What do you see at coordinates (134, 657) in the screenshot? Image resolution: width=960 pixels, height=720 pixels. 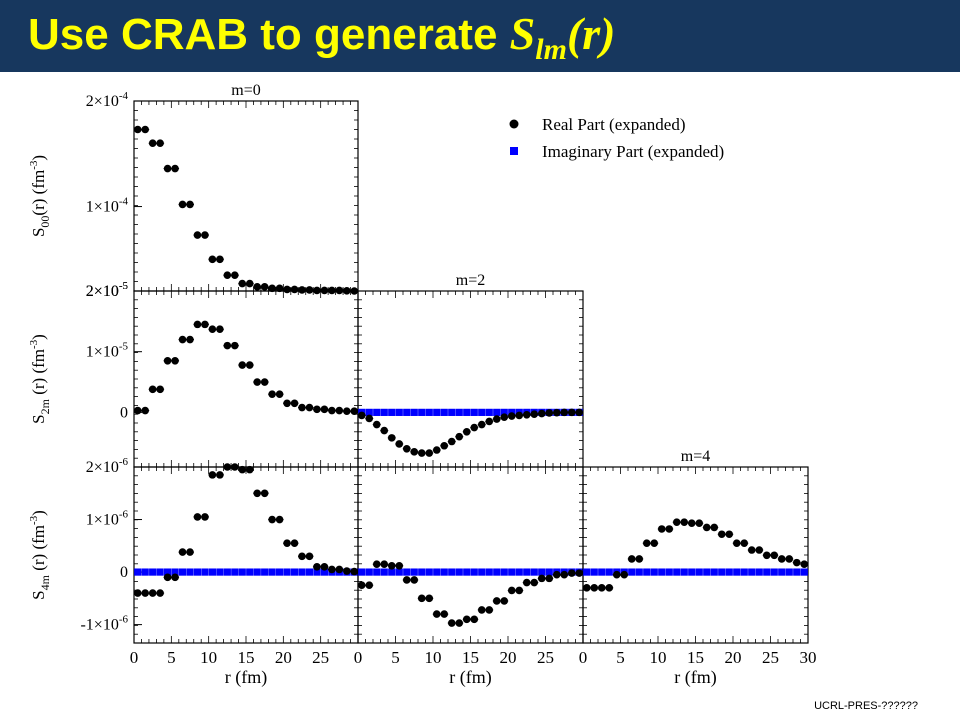 I see `x-tick-label: 0` at bounding box center [134, 657].